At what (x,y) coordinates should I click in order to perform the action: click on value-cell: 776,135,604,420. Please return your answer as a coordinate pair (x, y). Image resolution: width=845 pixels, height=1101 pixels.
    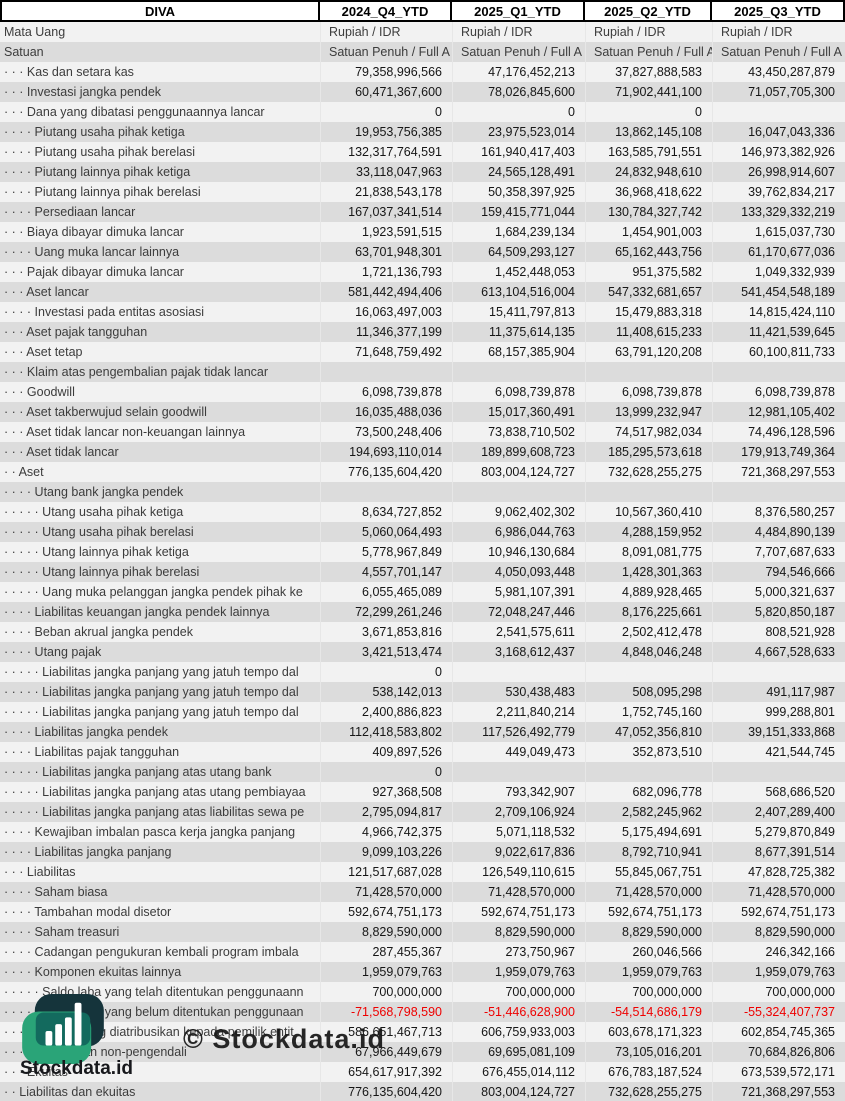
    Looking at the image, I should click on (386, 472).